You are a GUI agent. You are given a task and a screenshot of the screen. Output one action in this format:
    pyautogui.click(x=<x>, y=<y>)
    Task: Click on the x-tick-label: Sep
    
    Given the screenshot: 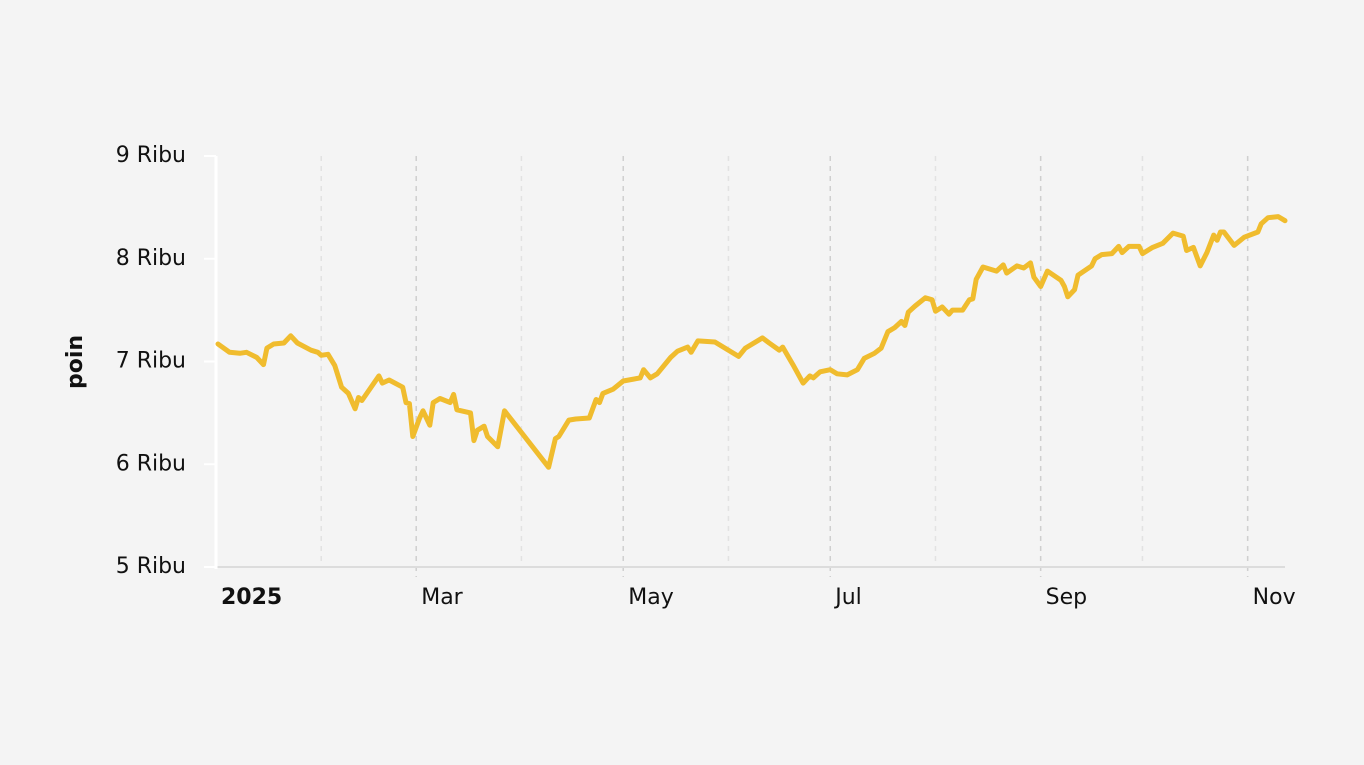 What is the action you would take?
    pyautogui.click(x=1066, y=597)
    